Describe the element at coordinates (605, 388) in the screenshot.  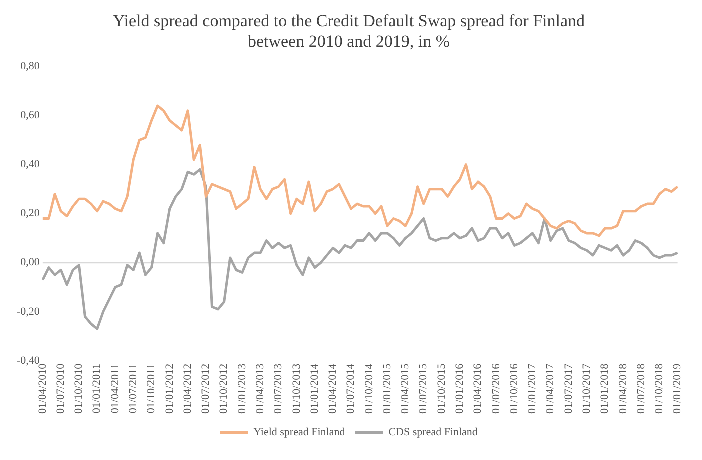
I see `x-tick-label: 01/01/2018` at that location.